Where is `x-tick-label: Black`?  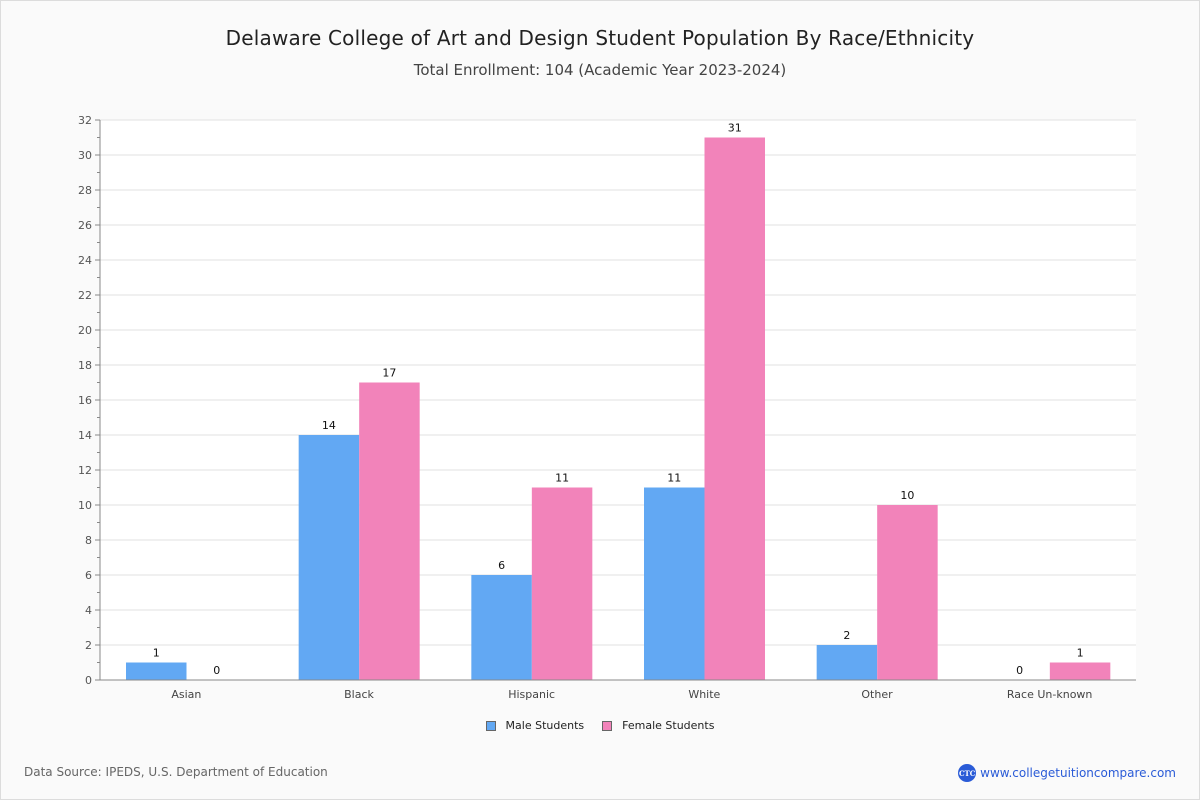
x-tick-label: Black is located at coordinates (359, 694).